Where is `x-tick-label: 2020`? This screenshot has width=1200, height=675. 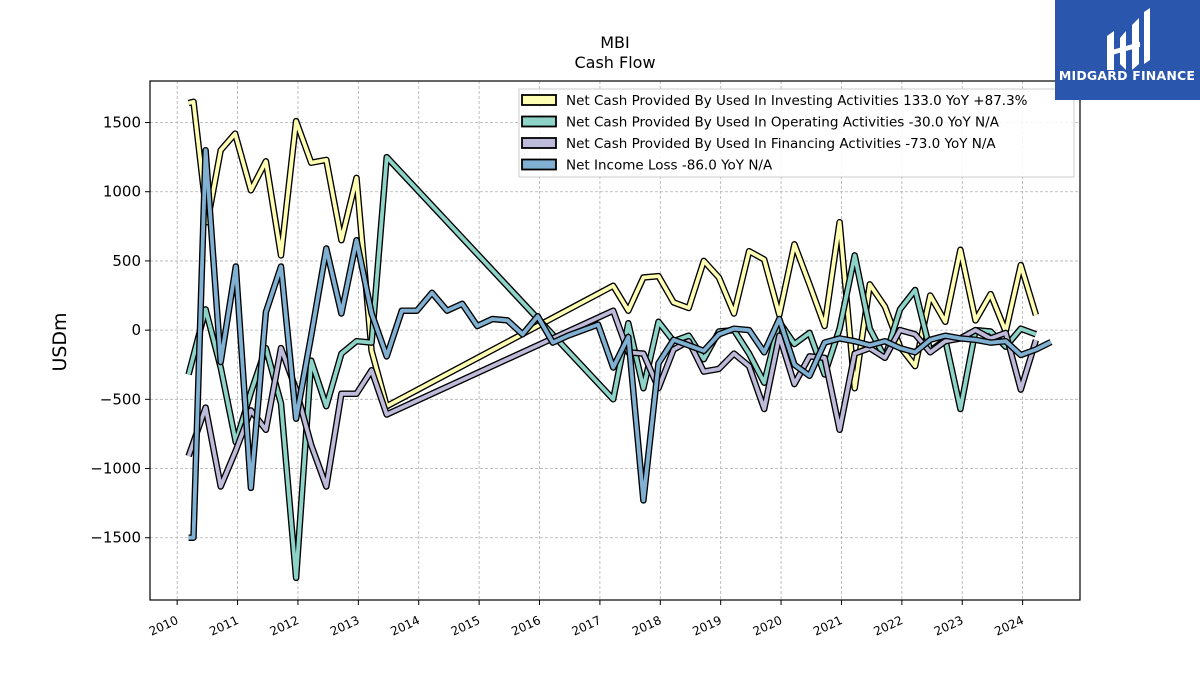
x-tick-label: 2020 is located at coordinates (768, 626).